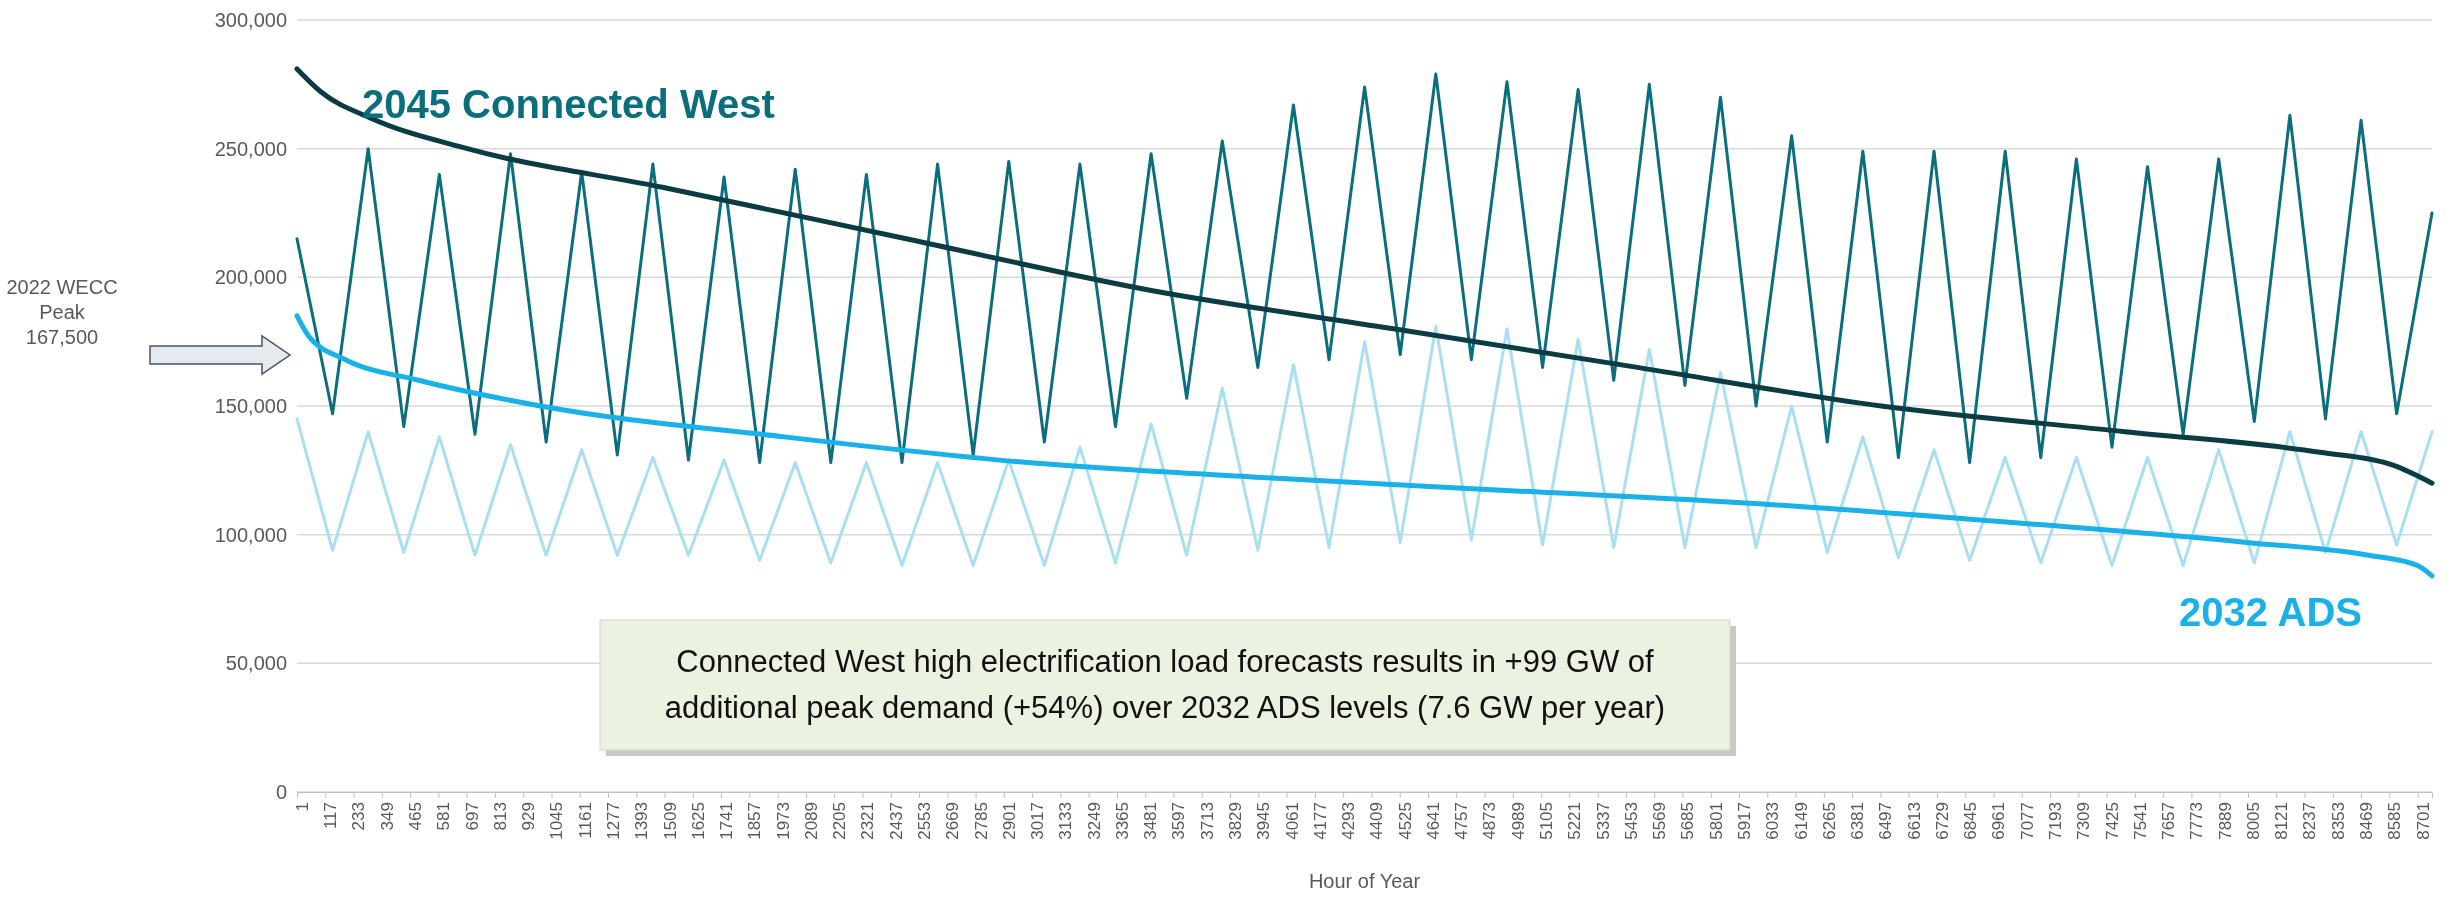 Image resolution: width=2450 pixels, height=897 pixels. Describe the element at coordinates (1914, 821) in the screenshot. I see `x-tick-label: 6613` at that location.